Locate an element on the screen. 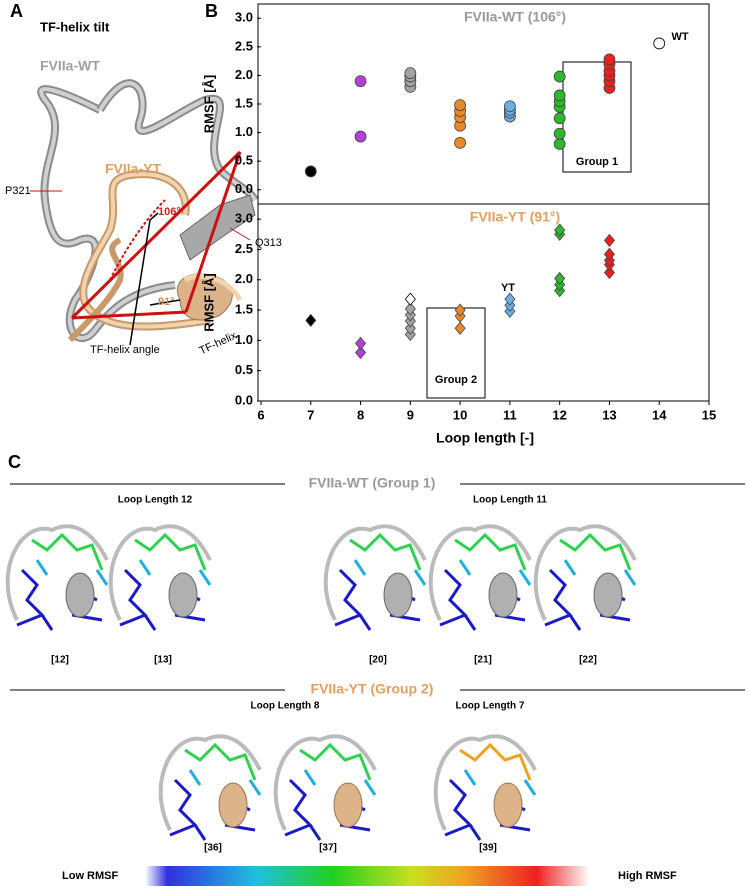  structure-id: [22] is located at coordinates (588, 660).